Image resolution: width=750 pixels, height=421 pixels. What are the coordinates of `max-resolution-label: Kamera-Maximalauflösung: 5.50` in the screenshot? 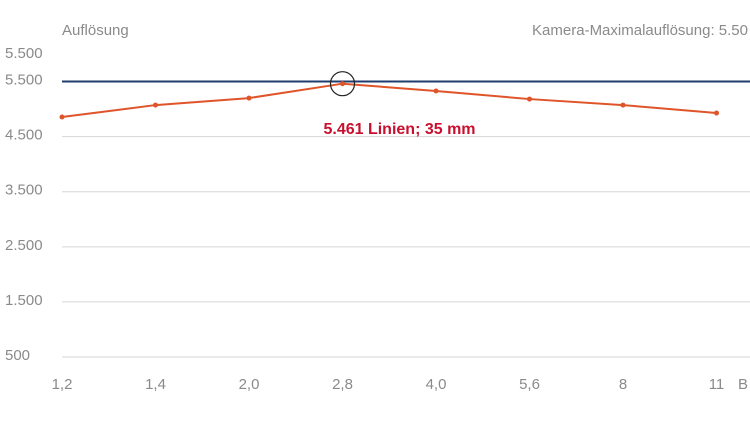 It's located at (640, 30).